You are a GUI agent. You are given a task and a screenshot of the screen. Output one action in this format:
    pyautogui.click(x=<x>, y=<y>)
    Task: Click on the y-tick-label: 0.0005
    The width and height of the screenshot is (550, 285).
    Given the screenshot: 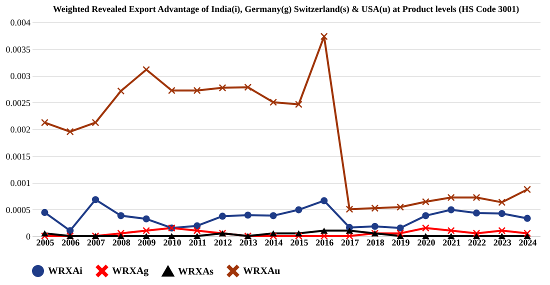 What is the action you would take?
    pyautogui.click(x=18, y=209)
    